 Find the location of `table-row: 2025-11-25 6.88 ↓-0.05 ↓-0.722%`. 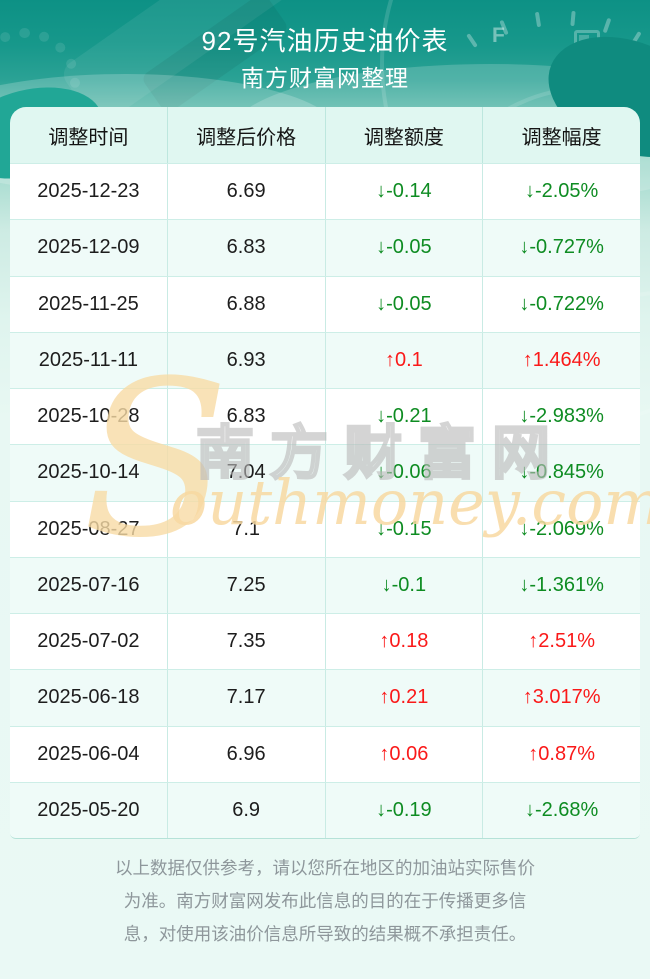

table-row: 2025-11-25 6.88 ↓-0.05 ↓-0.722% is located at coordinates (325, 303).